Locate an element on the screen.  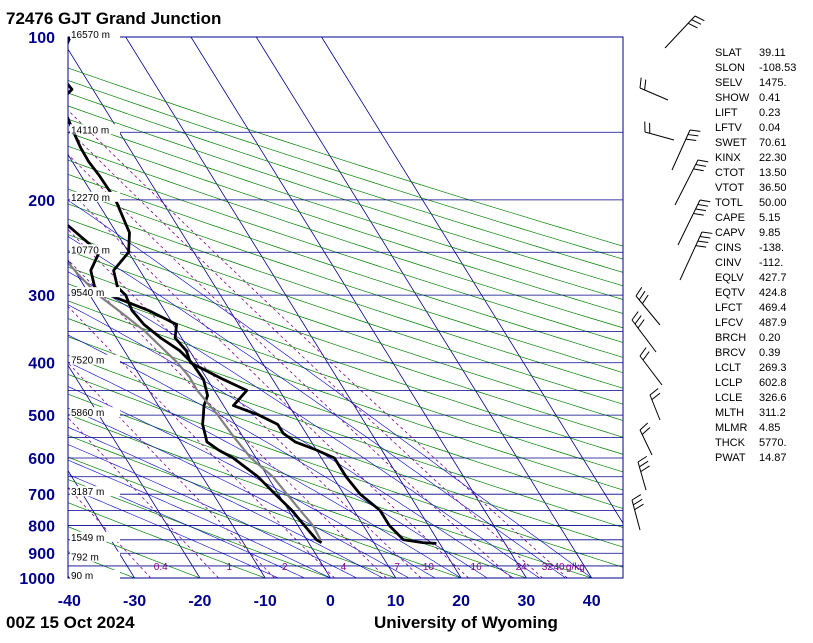
temperature-label: 20 is located at coordinates (461, 601).